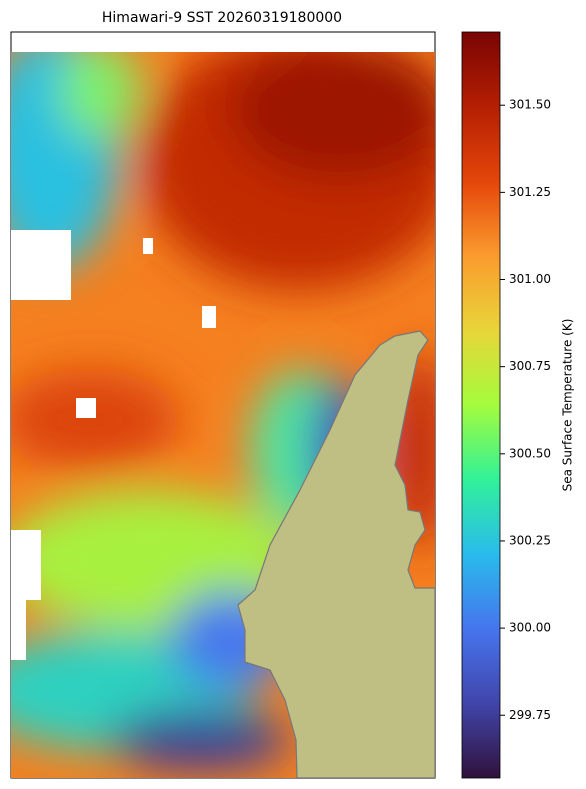  What do you see at coordinates (530, 192) in the screenshot?
I see `colorbar-tick-label: 301.25` at bounding box center [530, 192].